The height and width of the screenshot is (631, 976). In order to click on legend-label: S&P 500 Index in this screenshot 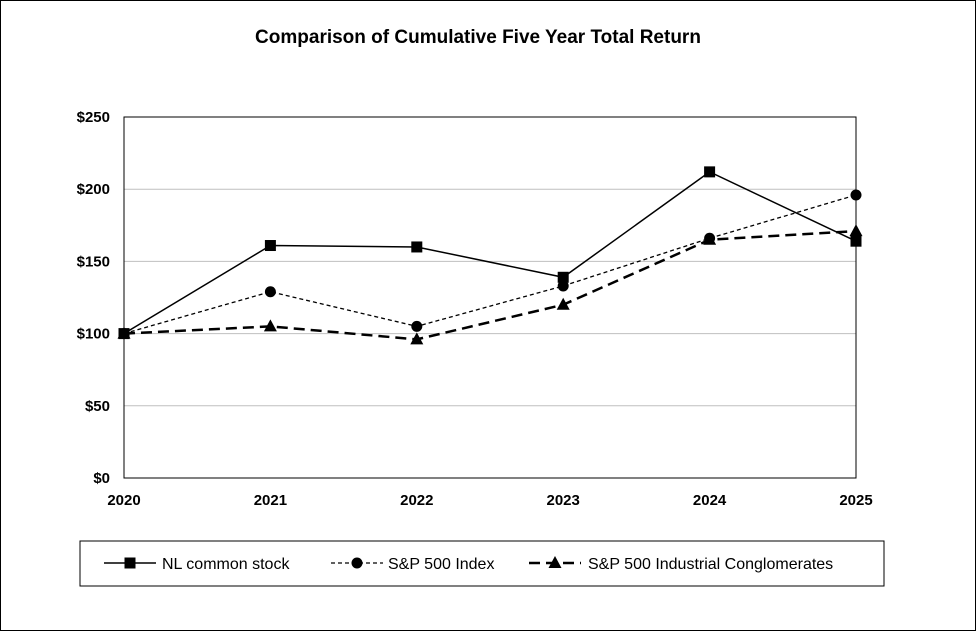, I will do `click(441, 564)`.